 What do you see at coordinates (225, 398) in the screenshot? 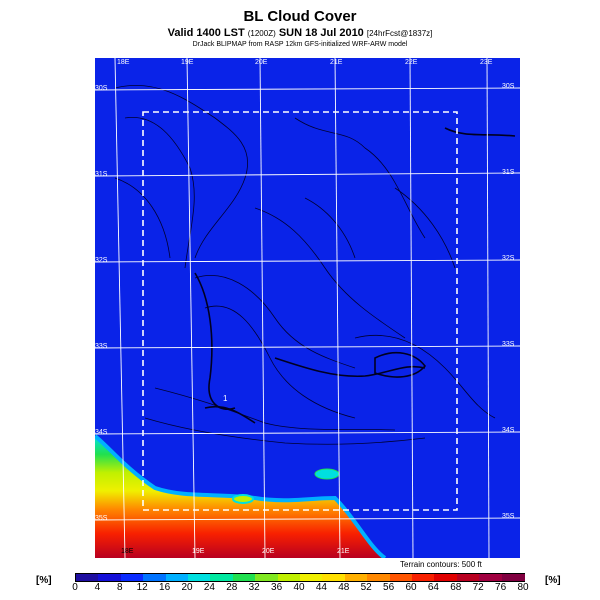
I see `point-marker: 1` at bounding box center [225, 398].